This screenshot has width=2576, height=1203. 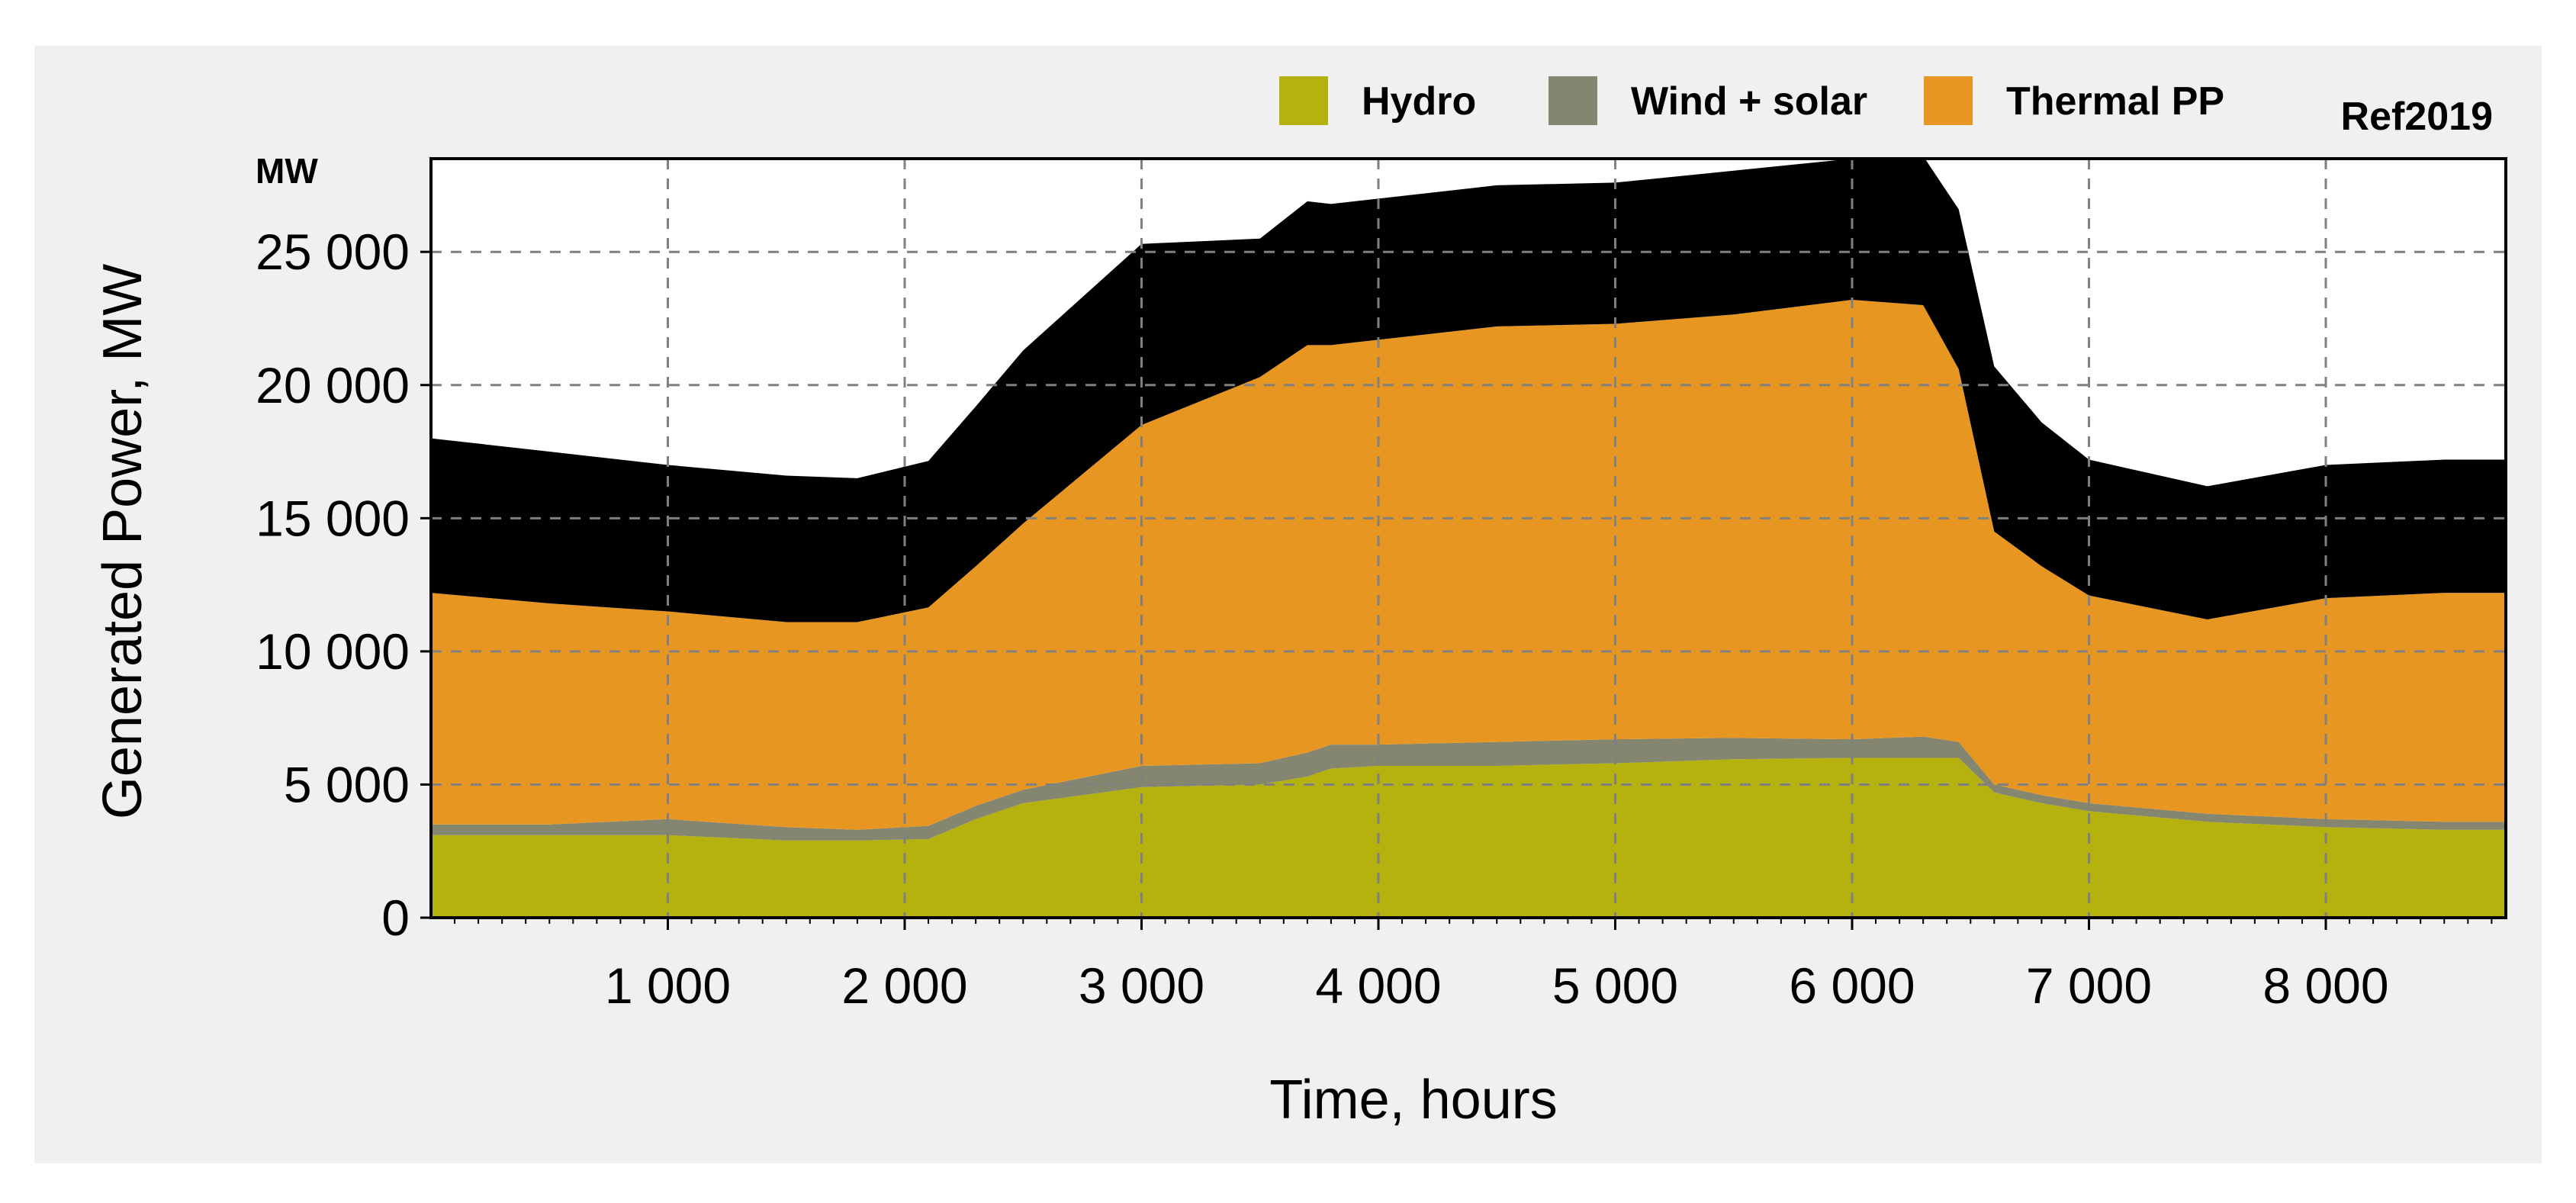 I want to click on y-tick-label: 10 000, so click(x=333, y=651).